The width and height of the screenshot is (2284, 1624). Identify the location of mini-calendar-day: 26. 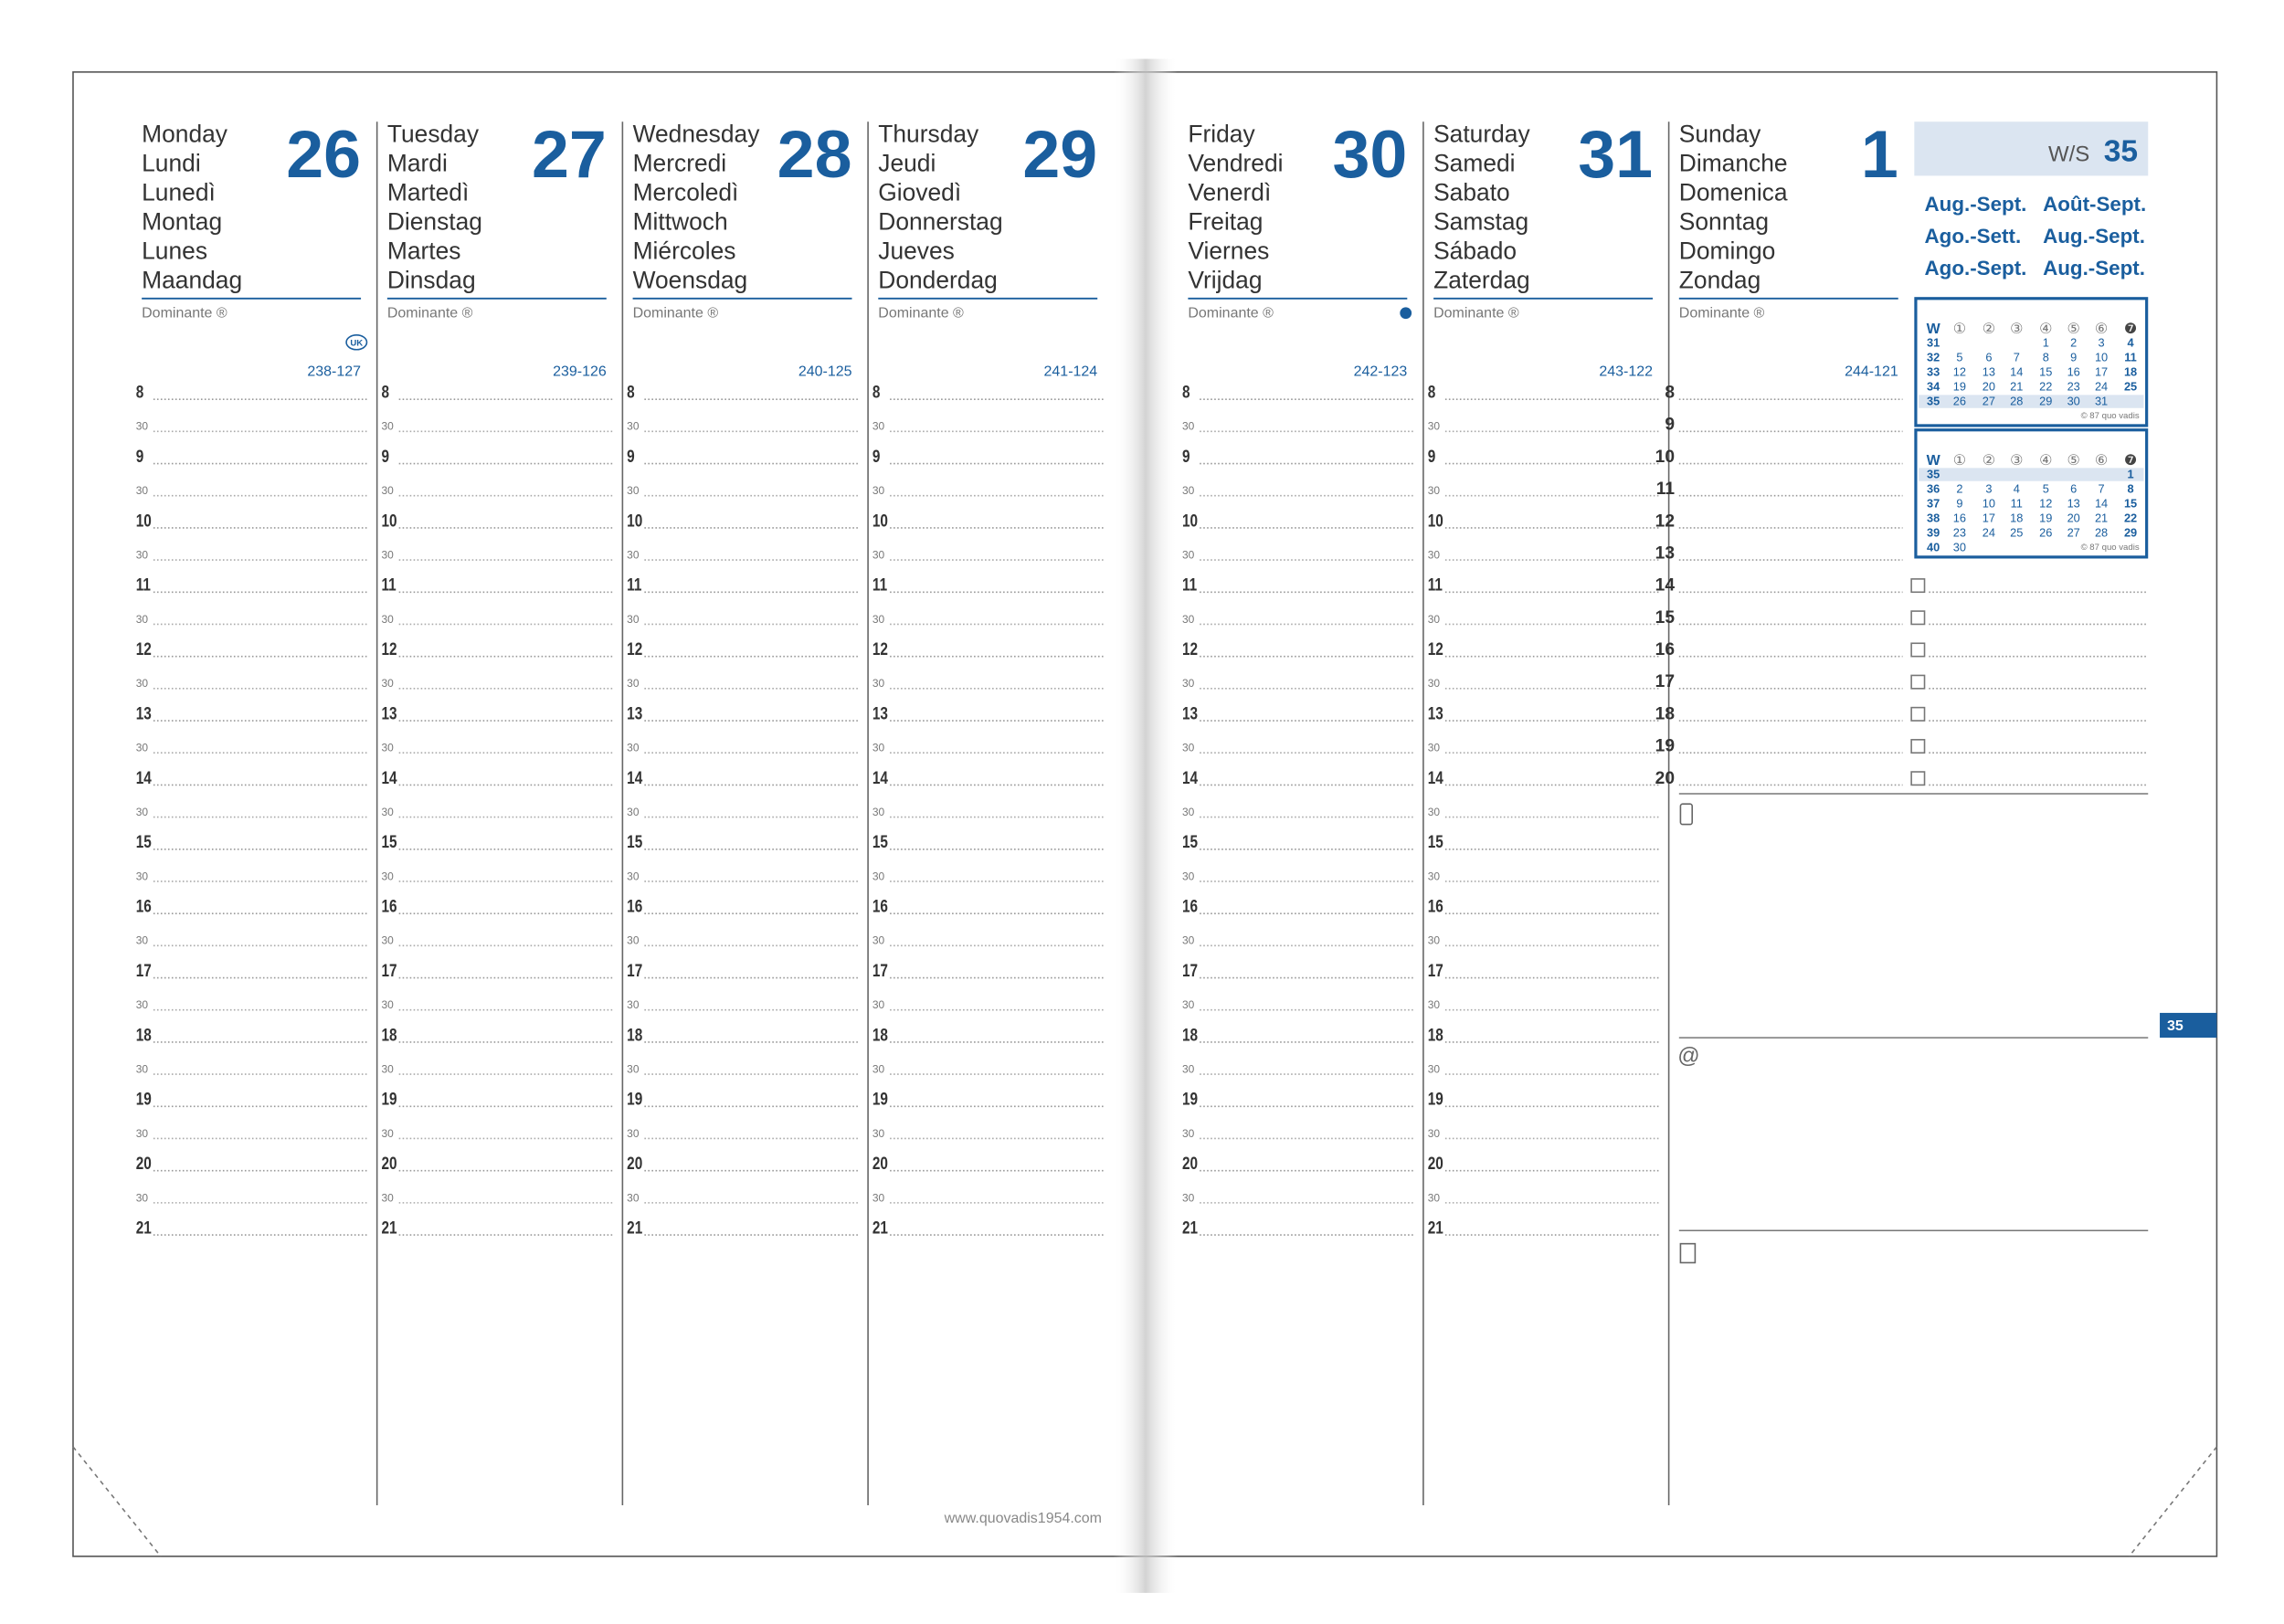
(1959, 401).